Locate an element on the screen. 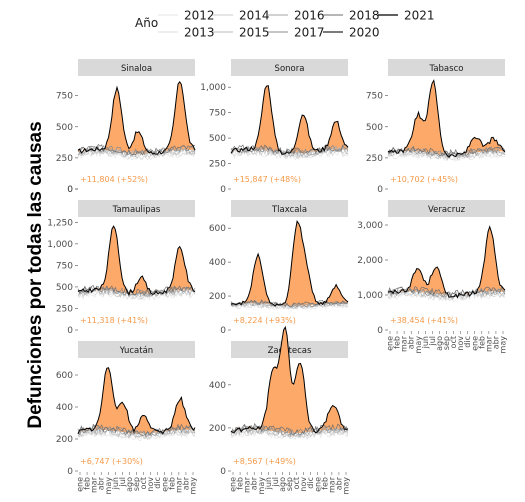  x-tick-label: ago is located at coordinates (439, 343).